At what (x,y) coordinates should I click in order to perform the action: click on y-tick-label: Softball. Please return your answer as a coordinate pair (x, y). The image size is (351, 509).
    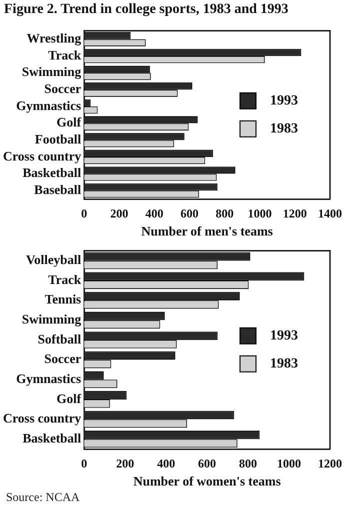
    Looking at the image, I should click on (60, 338).